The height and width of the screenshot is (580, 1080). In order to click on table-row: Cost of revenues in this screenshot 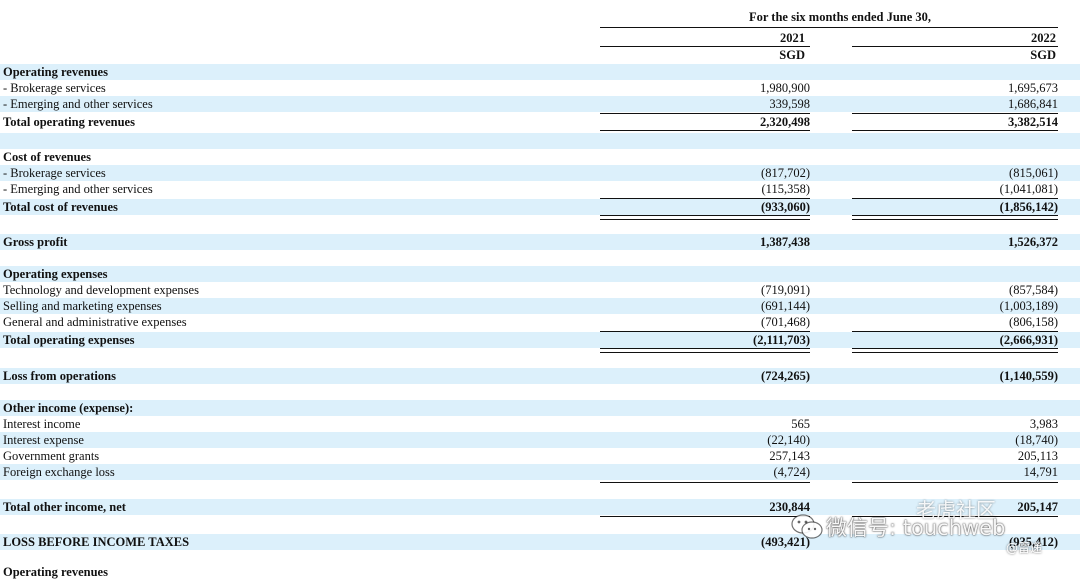, I will do `click(540, 157)`.